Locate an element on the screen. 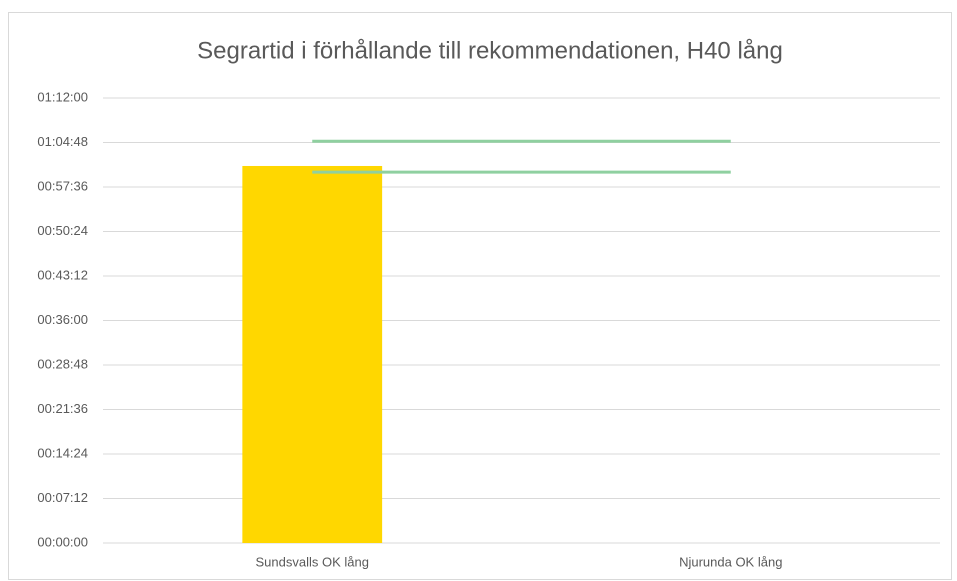  x-tick-label: Njurunda OK lång is located at coordinates (730, 561).